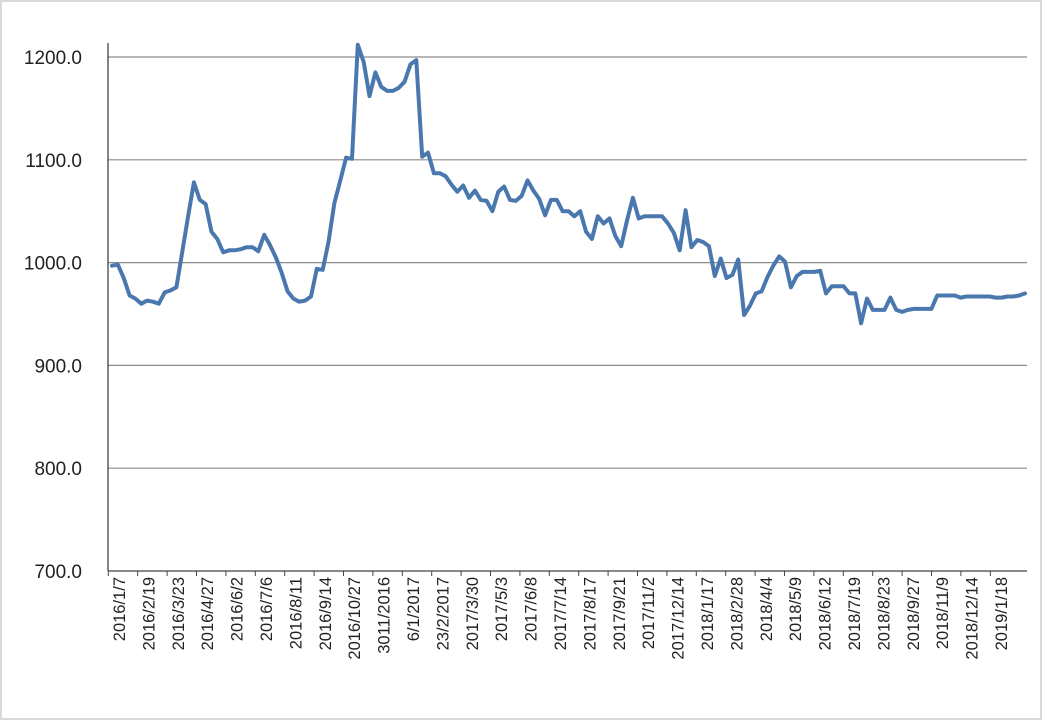  Describe the element at coordinates (53, 58) in the screenshot. I see `y-tick-label: 1200.0` at that location.